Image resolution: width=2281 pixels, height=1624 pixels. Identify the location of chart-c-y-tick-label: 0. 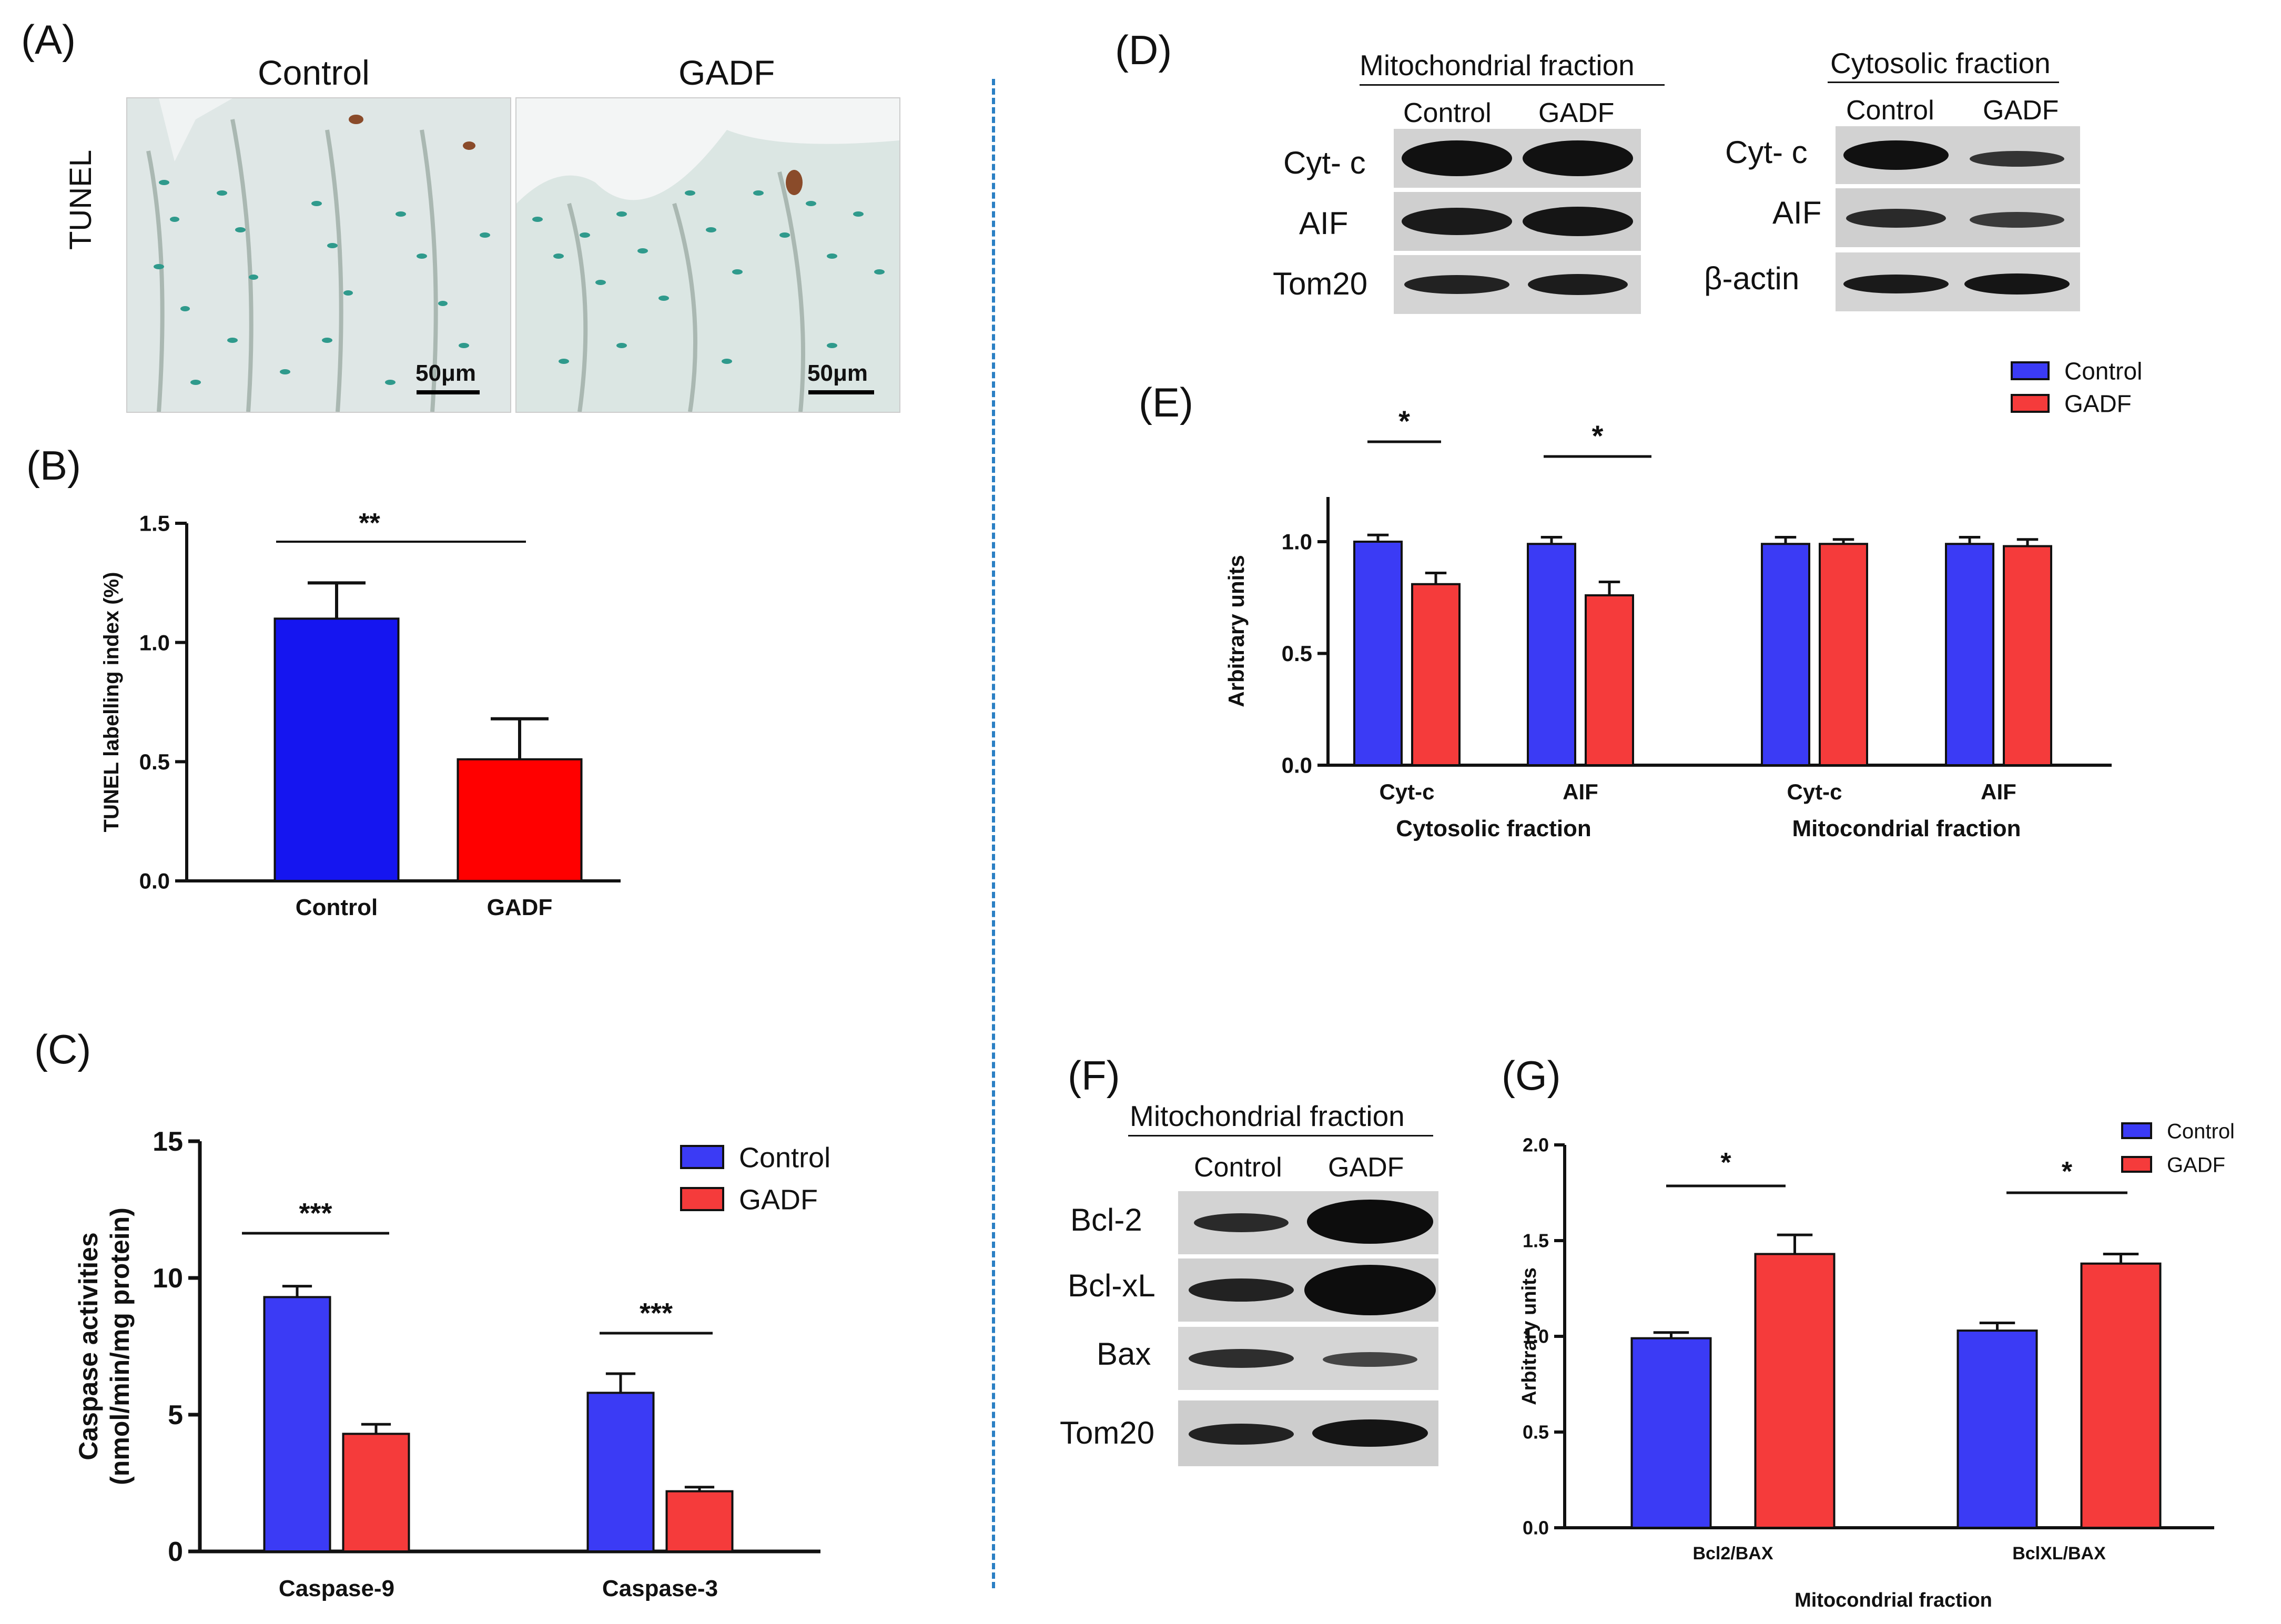
(175, 1552).